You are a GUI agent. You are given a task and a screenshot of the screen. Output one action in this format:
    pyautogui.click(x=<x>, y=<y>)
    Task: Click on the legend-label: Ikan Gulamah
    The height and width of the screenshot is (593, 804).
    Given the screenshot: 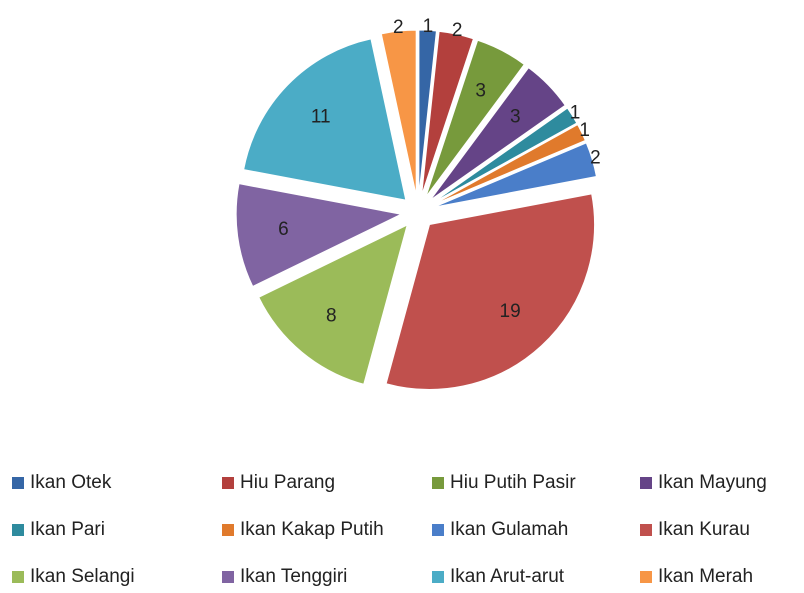 What is the action you would take?
    pyautogui.click(x=509, y=529)
    